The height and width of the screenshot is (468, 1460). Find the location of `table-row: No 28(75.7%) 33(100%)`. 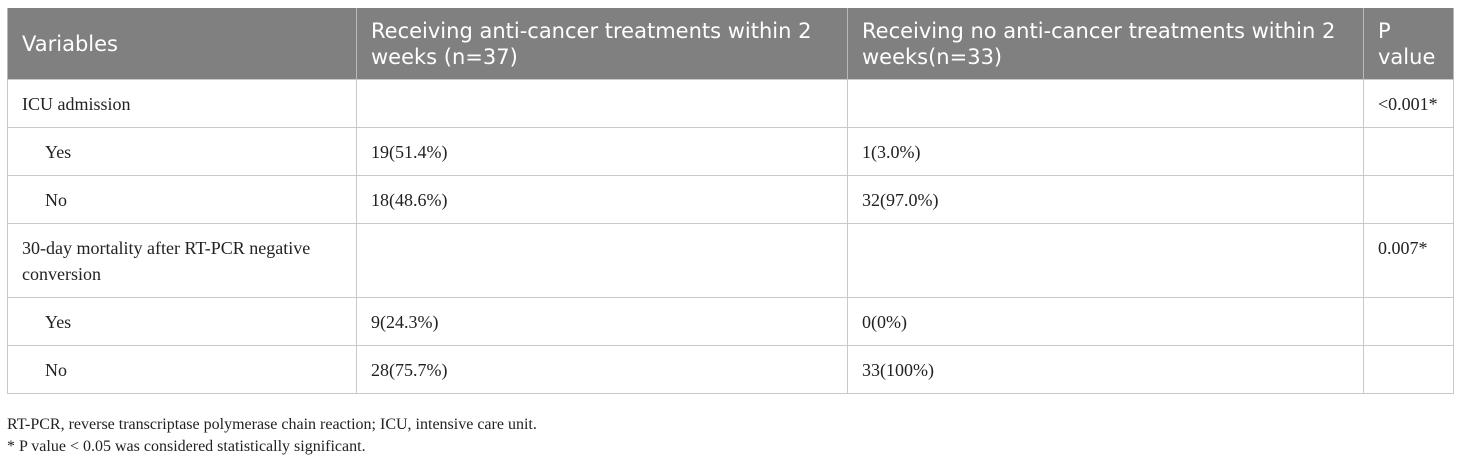

table-row: No 28(75.7%) 33(100%) is located at coordinates (730, 369).